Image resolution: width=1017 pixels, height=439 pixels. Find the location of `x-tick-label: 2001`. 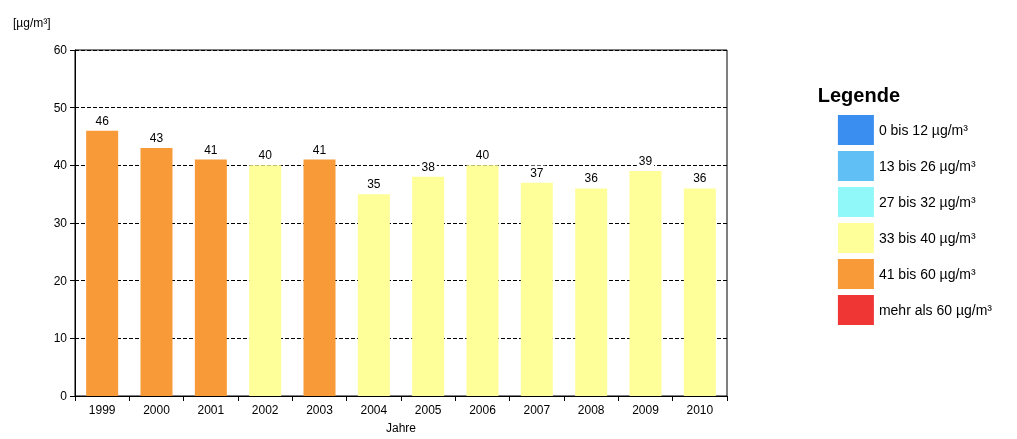

x-tick-label: 2001 is located at coordinates (211, 410).